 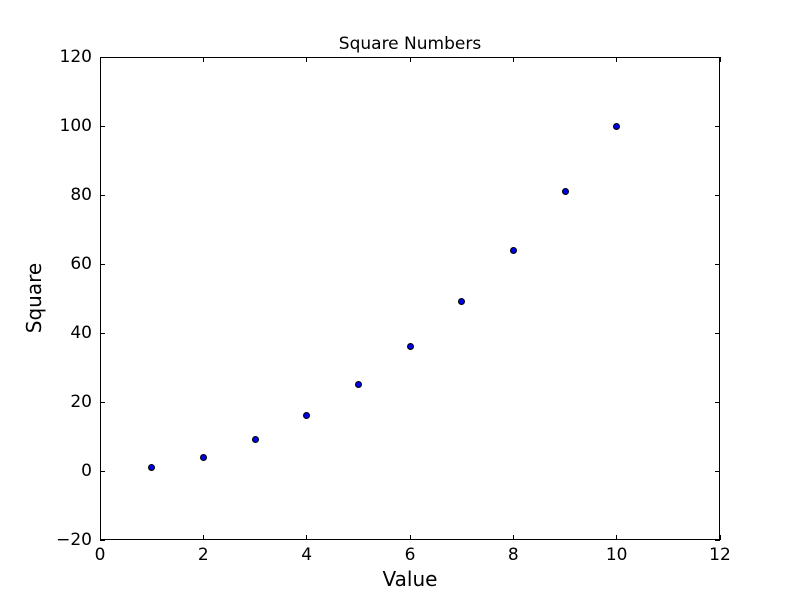 What do you see at coordinates (720, 555) in the screenshot?
I see `x-tick-label: 12` at bounding box center [720, 555].